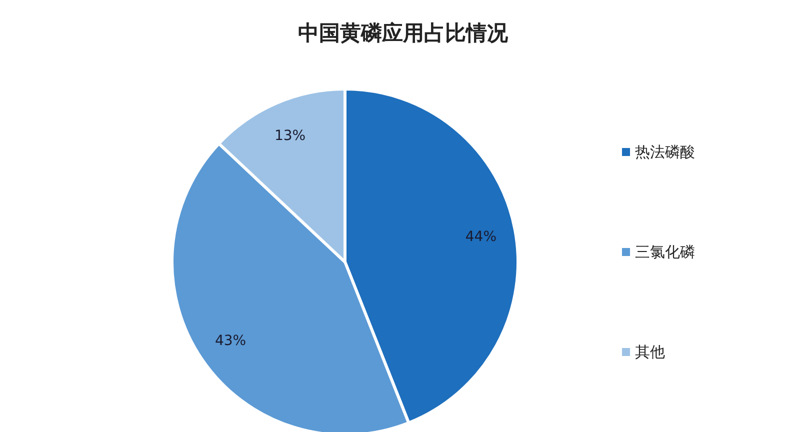 This screenshot has width=806, height=432. What do you see at coordinates (650, 352) in the screenshot?
I see `legend-label: 其他` at bounding box center [650, 352].